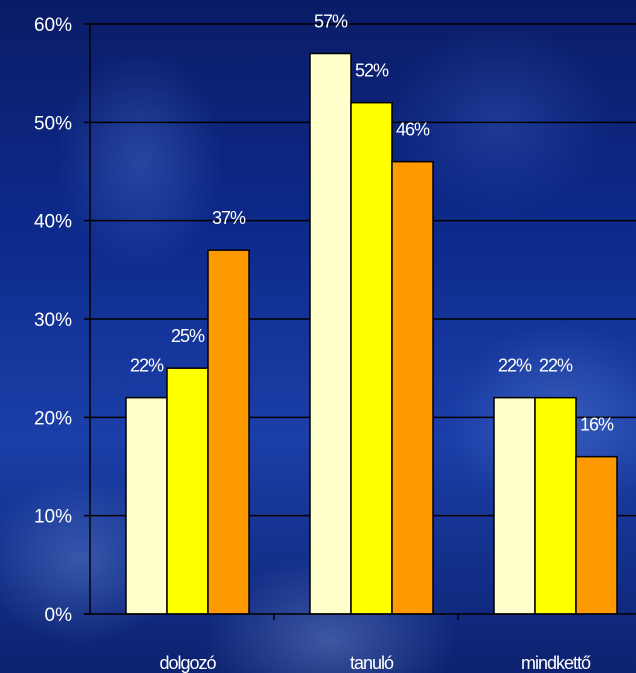 The height and width of the screenshot is (673, 636). What do you see at coordinates (372, 663) in the screenshot?
I see `category-label: tanuló` at bounding box center [372, 663].